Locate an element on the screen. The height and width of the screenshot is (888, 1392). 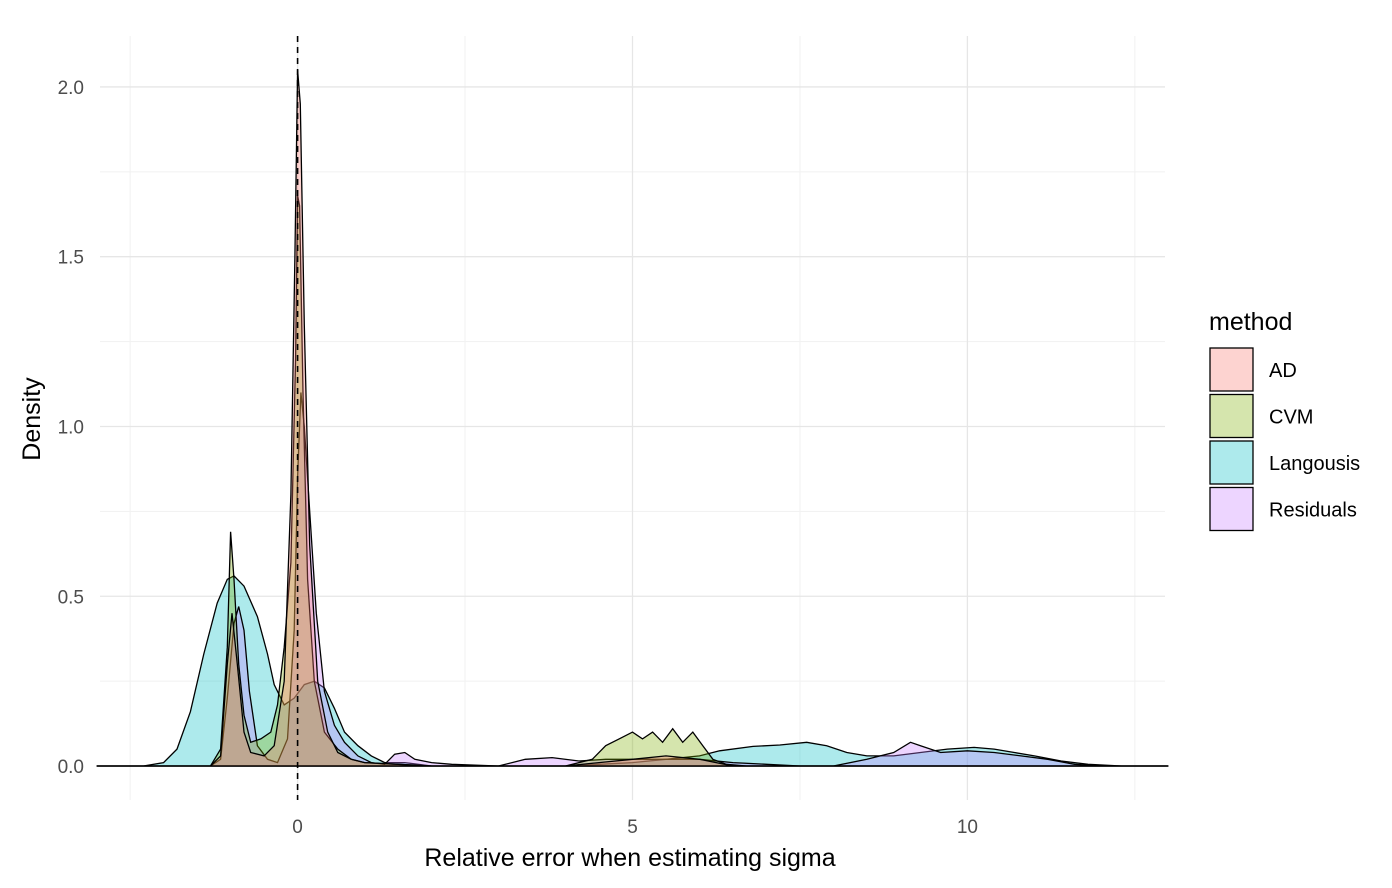
legend-label: Residuals is located at coordinates (1313, 511).